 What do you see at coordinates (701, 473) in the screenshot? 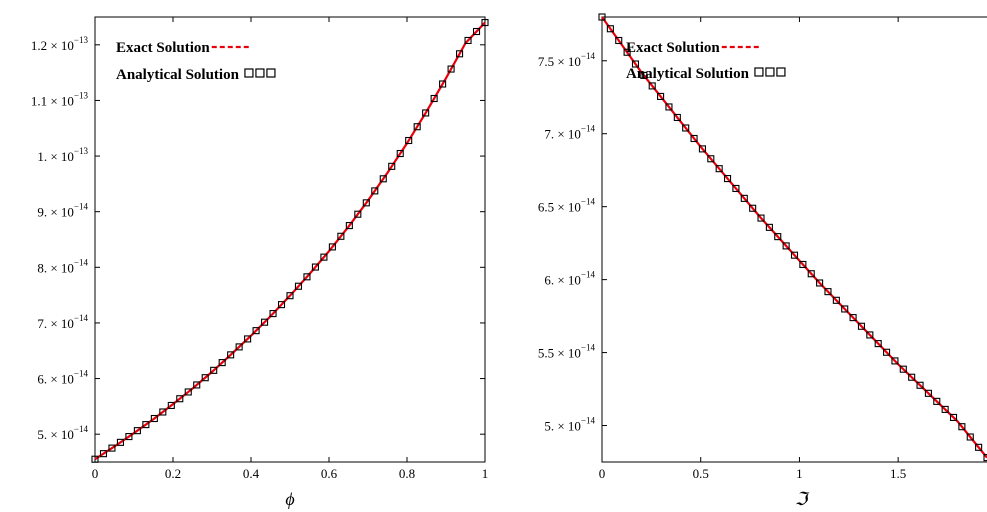
I see `x-tick-label: 0.5` at bounding box center [701, 473].